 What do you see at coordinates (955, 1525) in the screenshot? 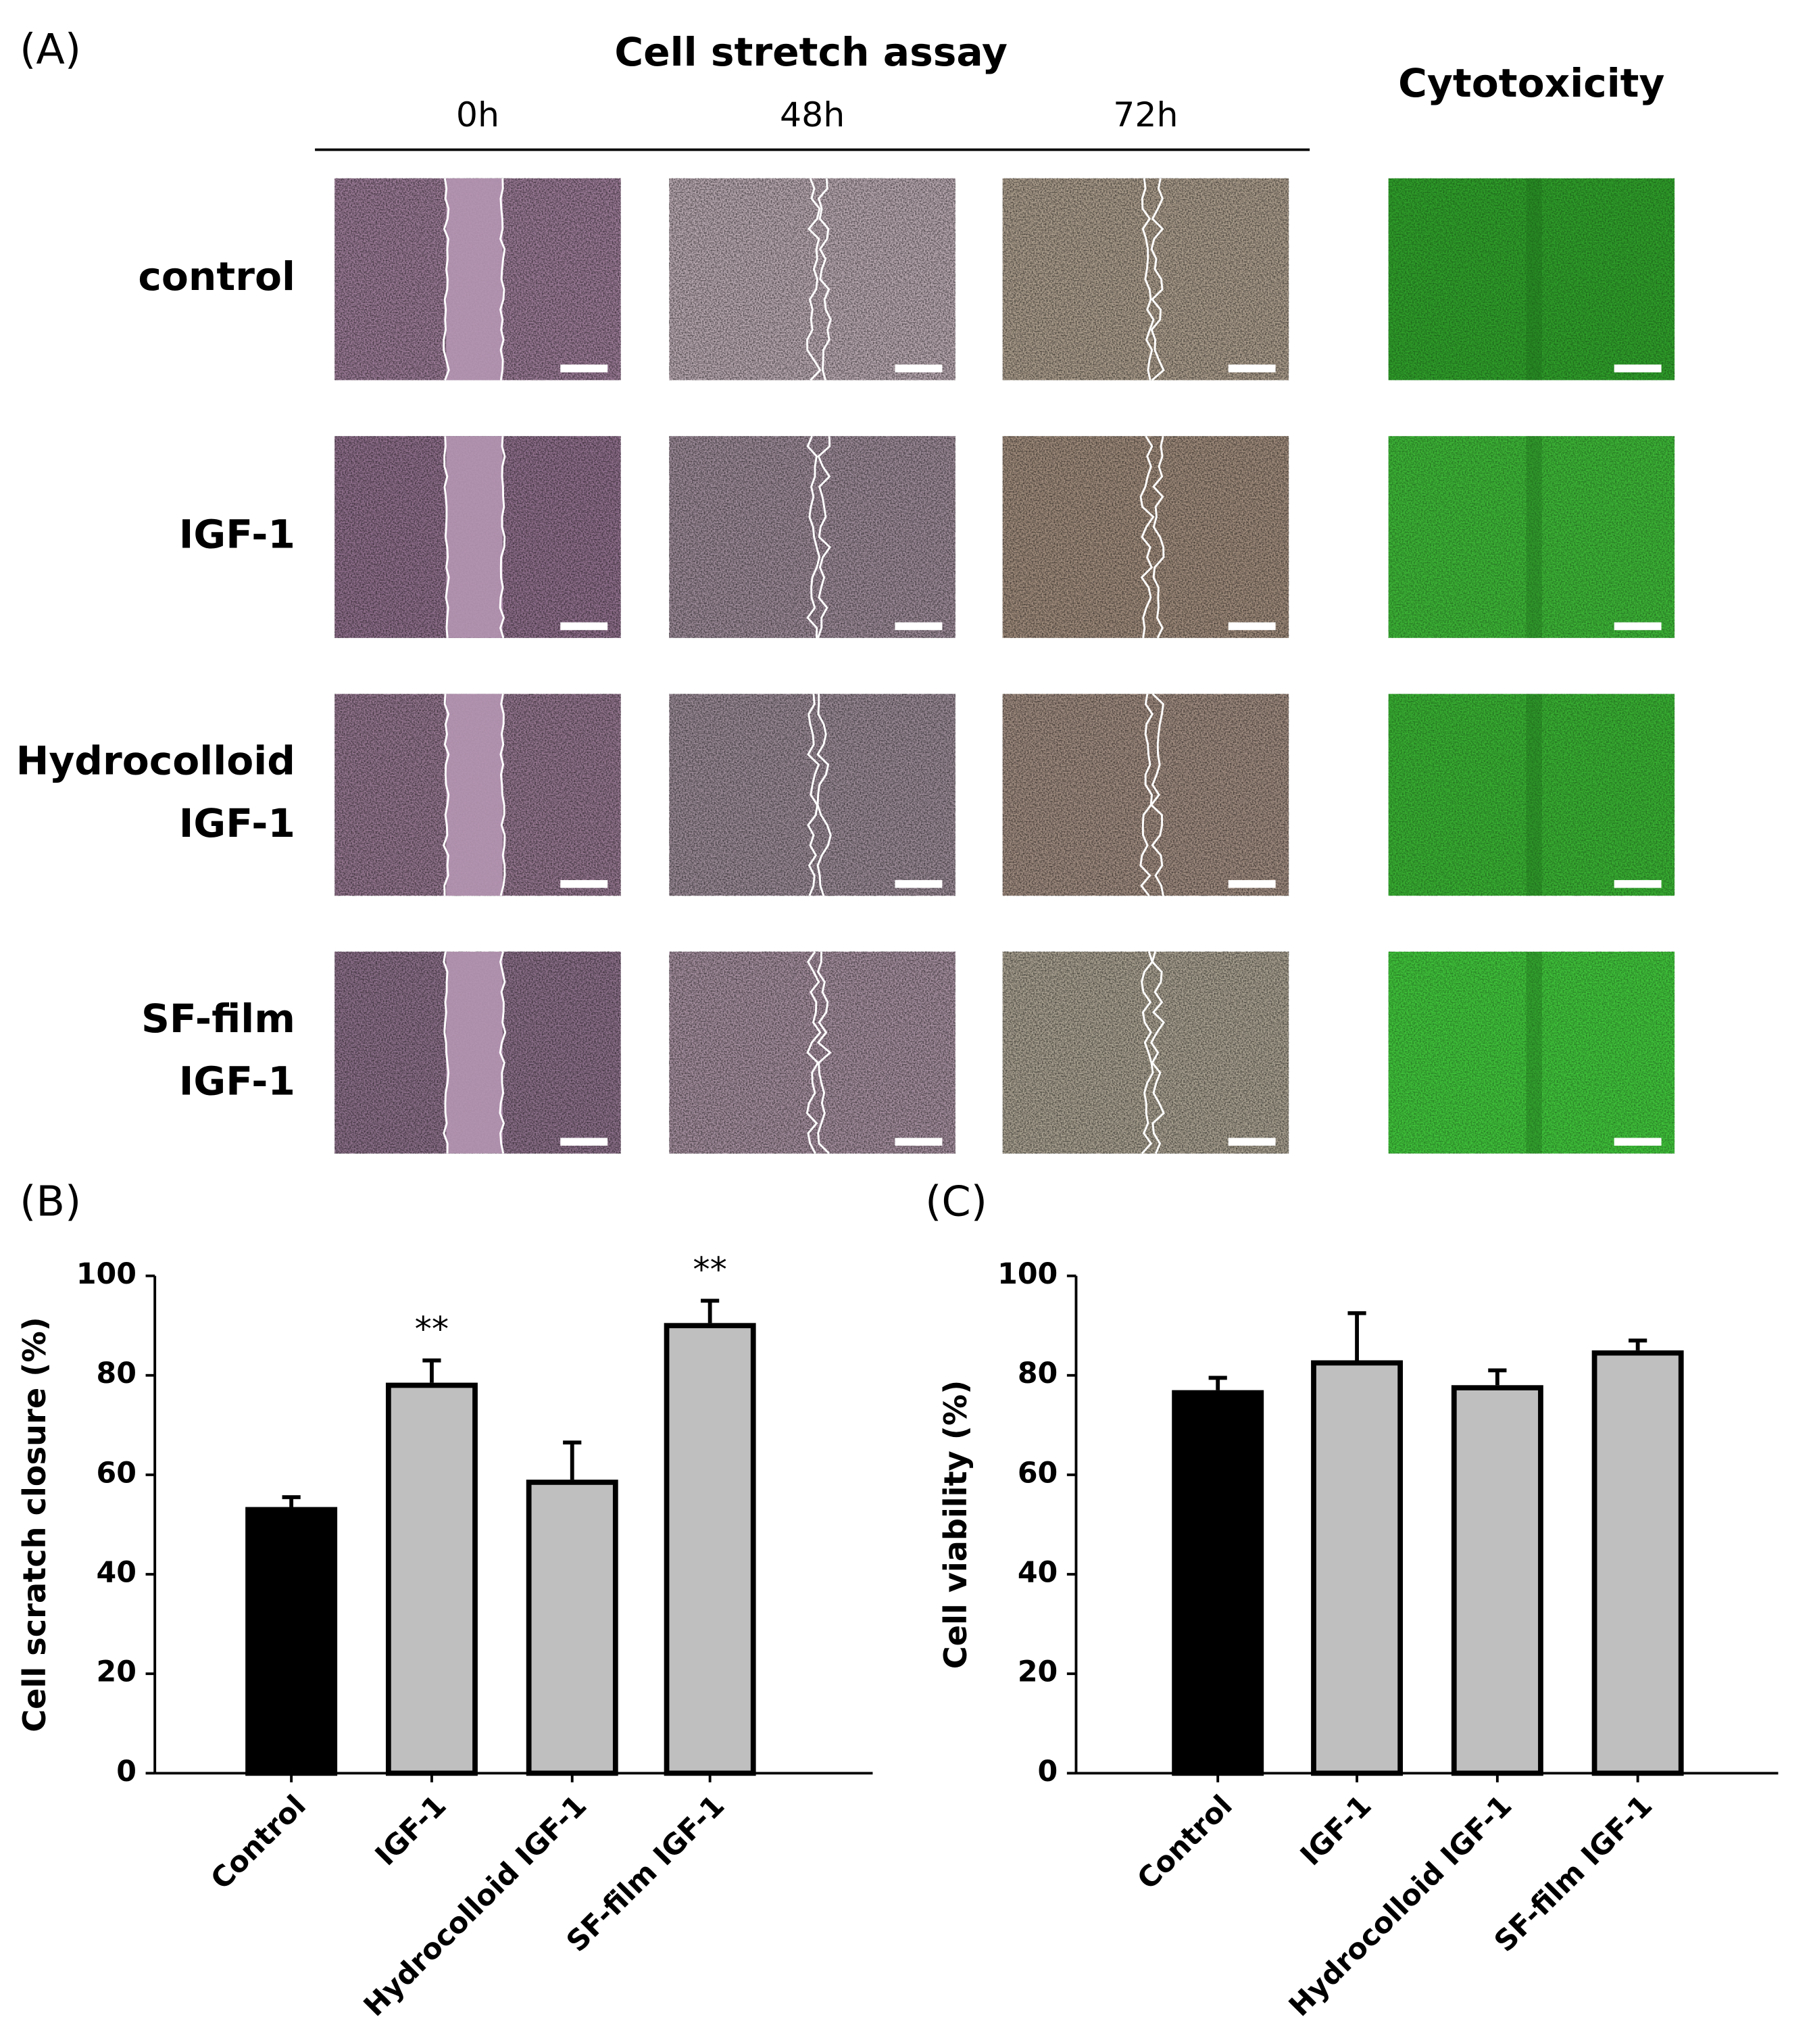
I see `y-axis-label: Cell viability (%)` at bounding box center [955, 1525].